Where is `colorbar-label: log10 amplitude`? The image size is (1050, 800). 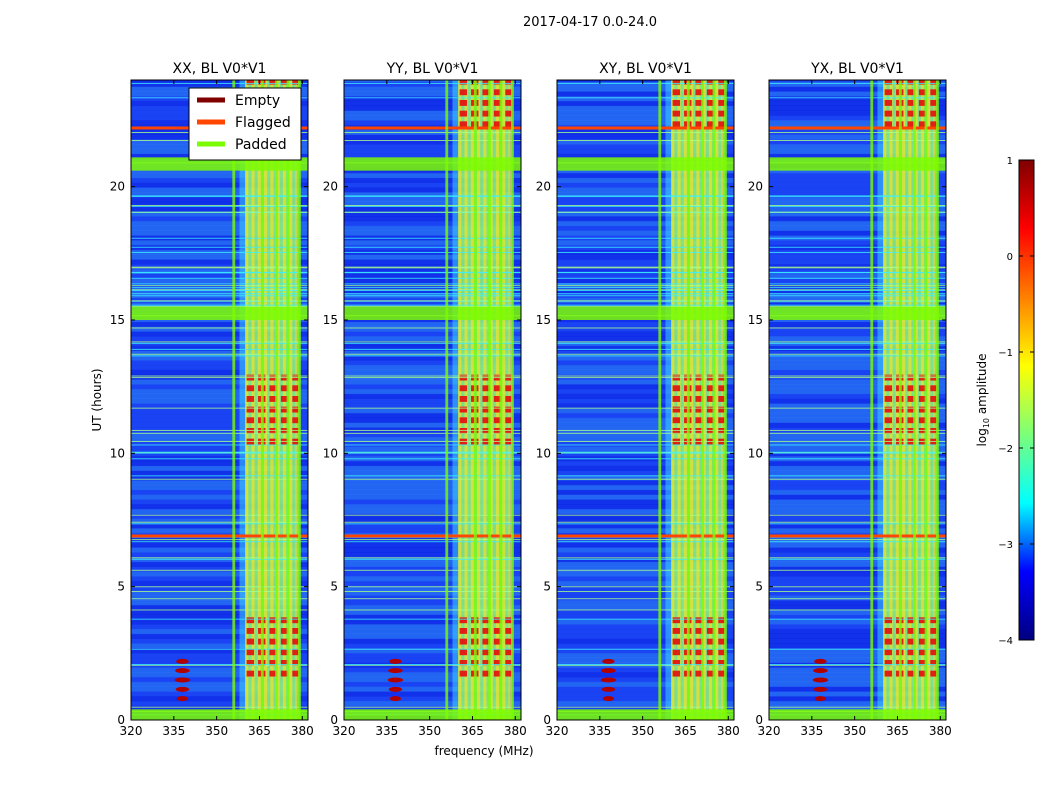
colorbar-label: log10 amplitude is located at coordinates (983, 400).